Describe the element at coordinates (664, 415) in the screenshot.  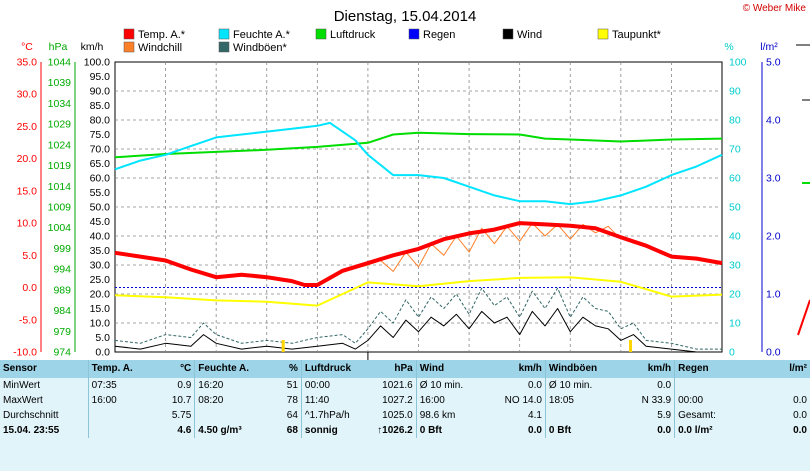
I see `stats-cell: 5.9` at that location.